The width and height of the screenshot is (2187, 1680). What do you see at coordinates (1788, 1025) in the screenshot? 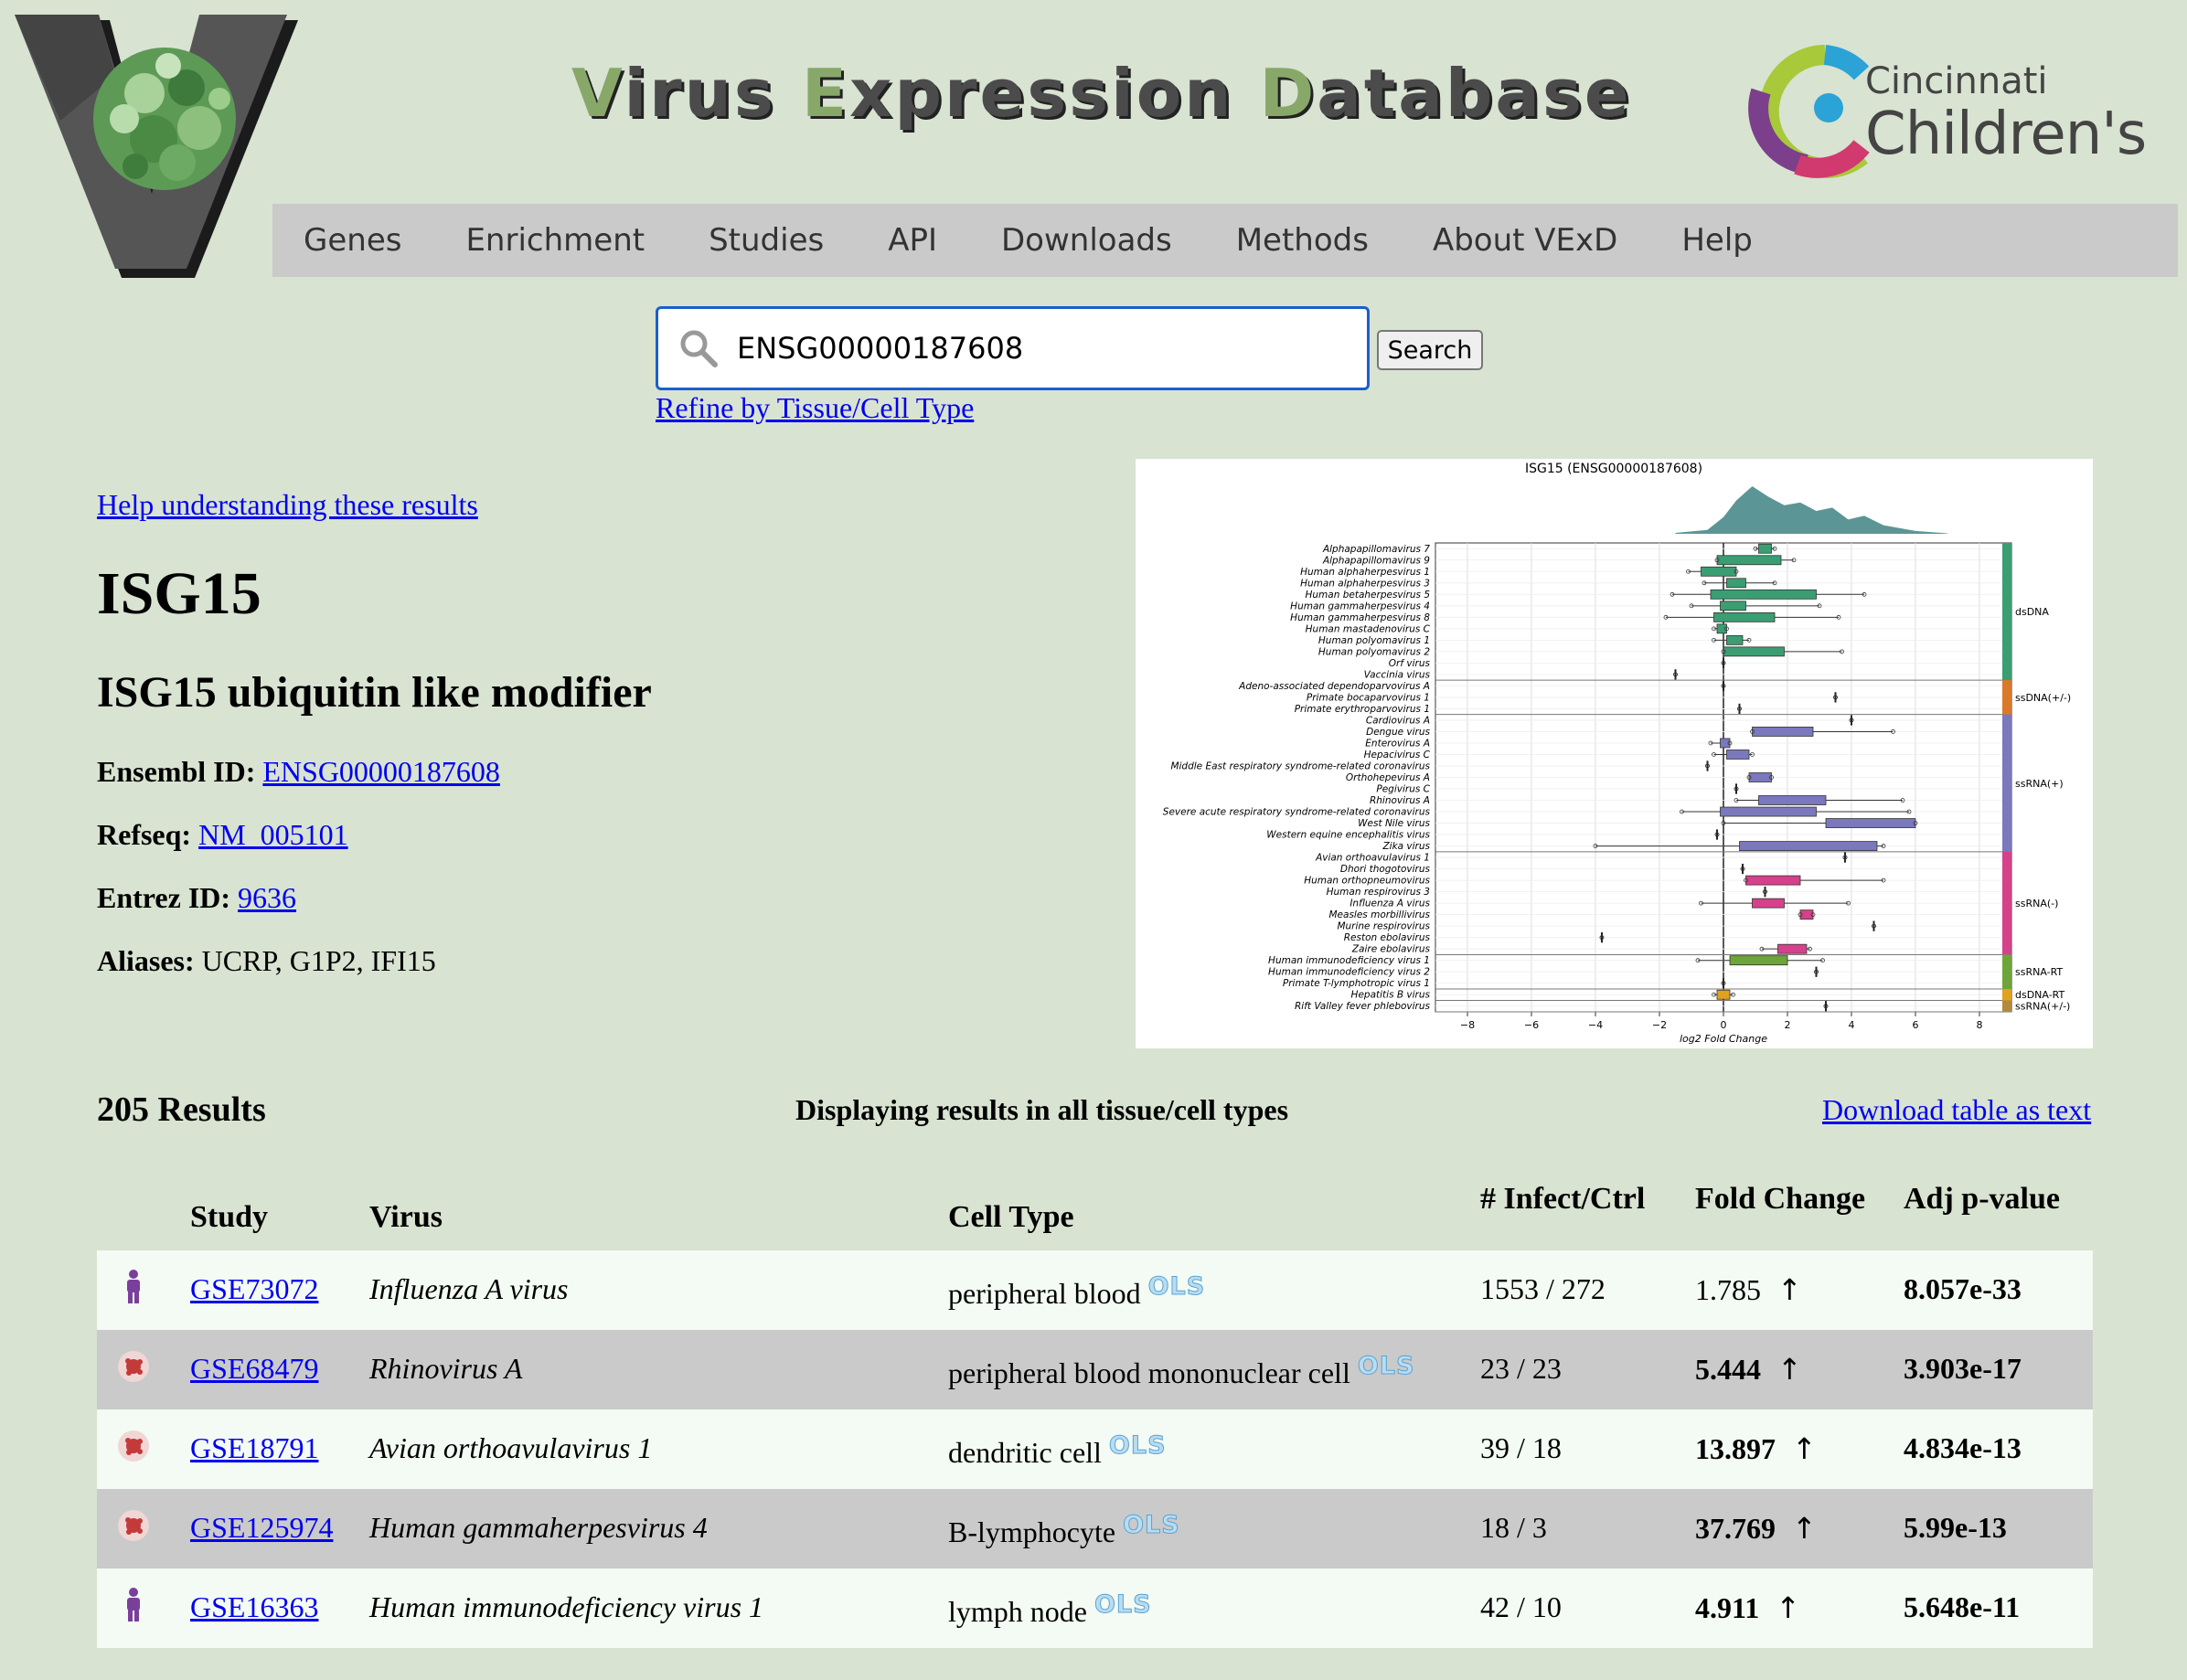
I see `x-tick-label: 2` at bounding box center [1788, 1025].